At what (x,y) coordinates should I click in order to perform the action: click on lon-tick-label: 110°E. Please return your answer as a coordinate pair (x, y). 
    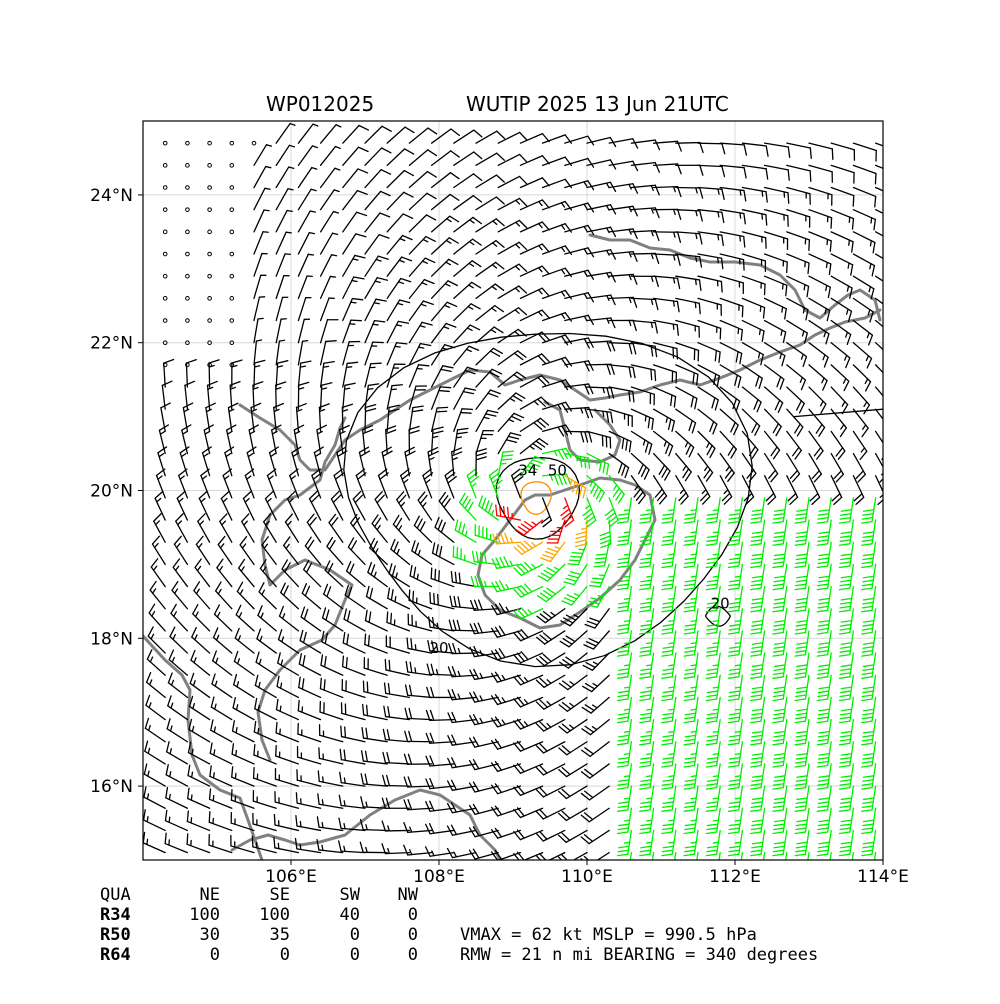
    Looking at the image, I should click on (587, 877).